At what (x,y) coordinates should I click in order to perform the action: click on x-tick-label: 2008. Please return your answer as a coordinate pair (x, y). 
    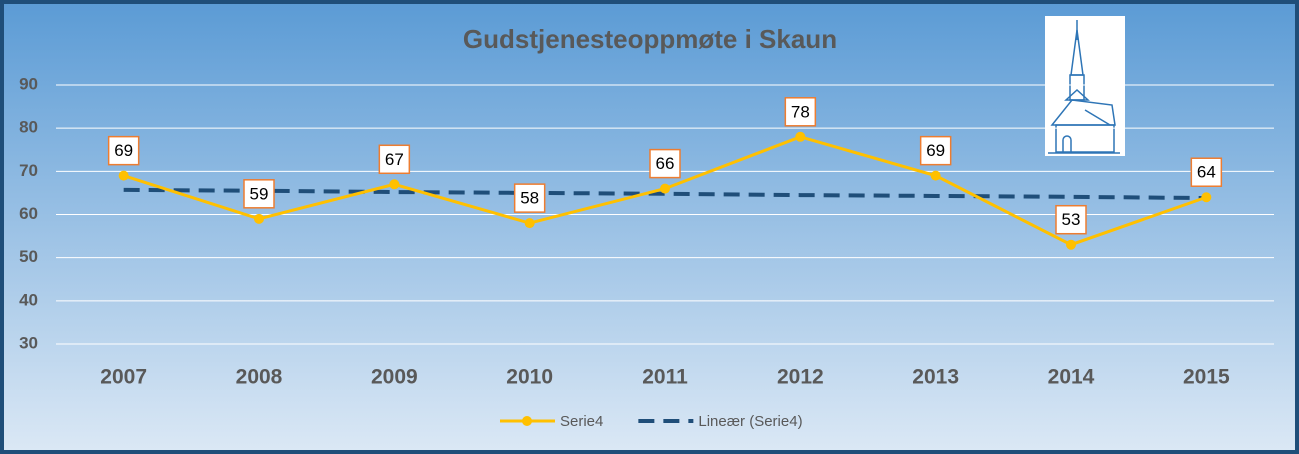
    Looking at the image, I should click on (259, 377).